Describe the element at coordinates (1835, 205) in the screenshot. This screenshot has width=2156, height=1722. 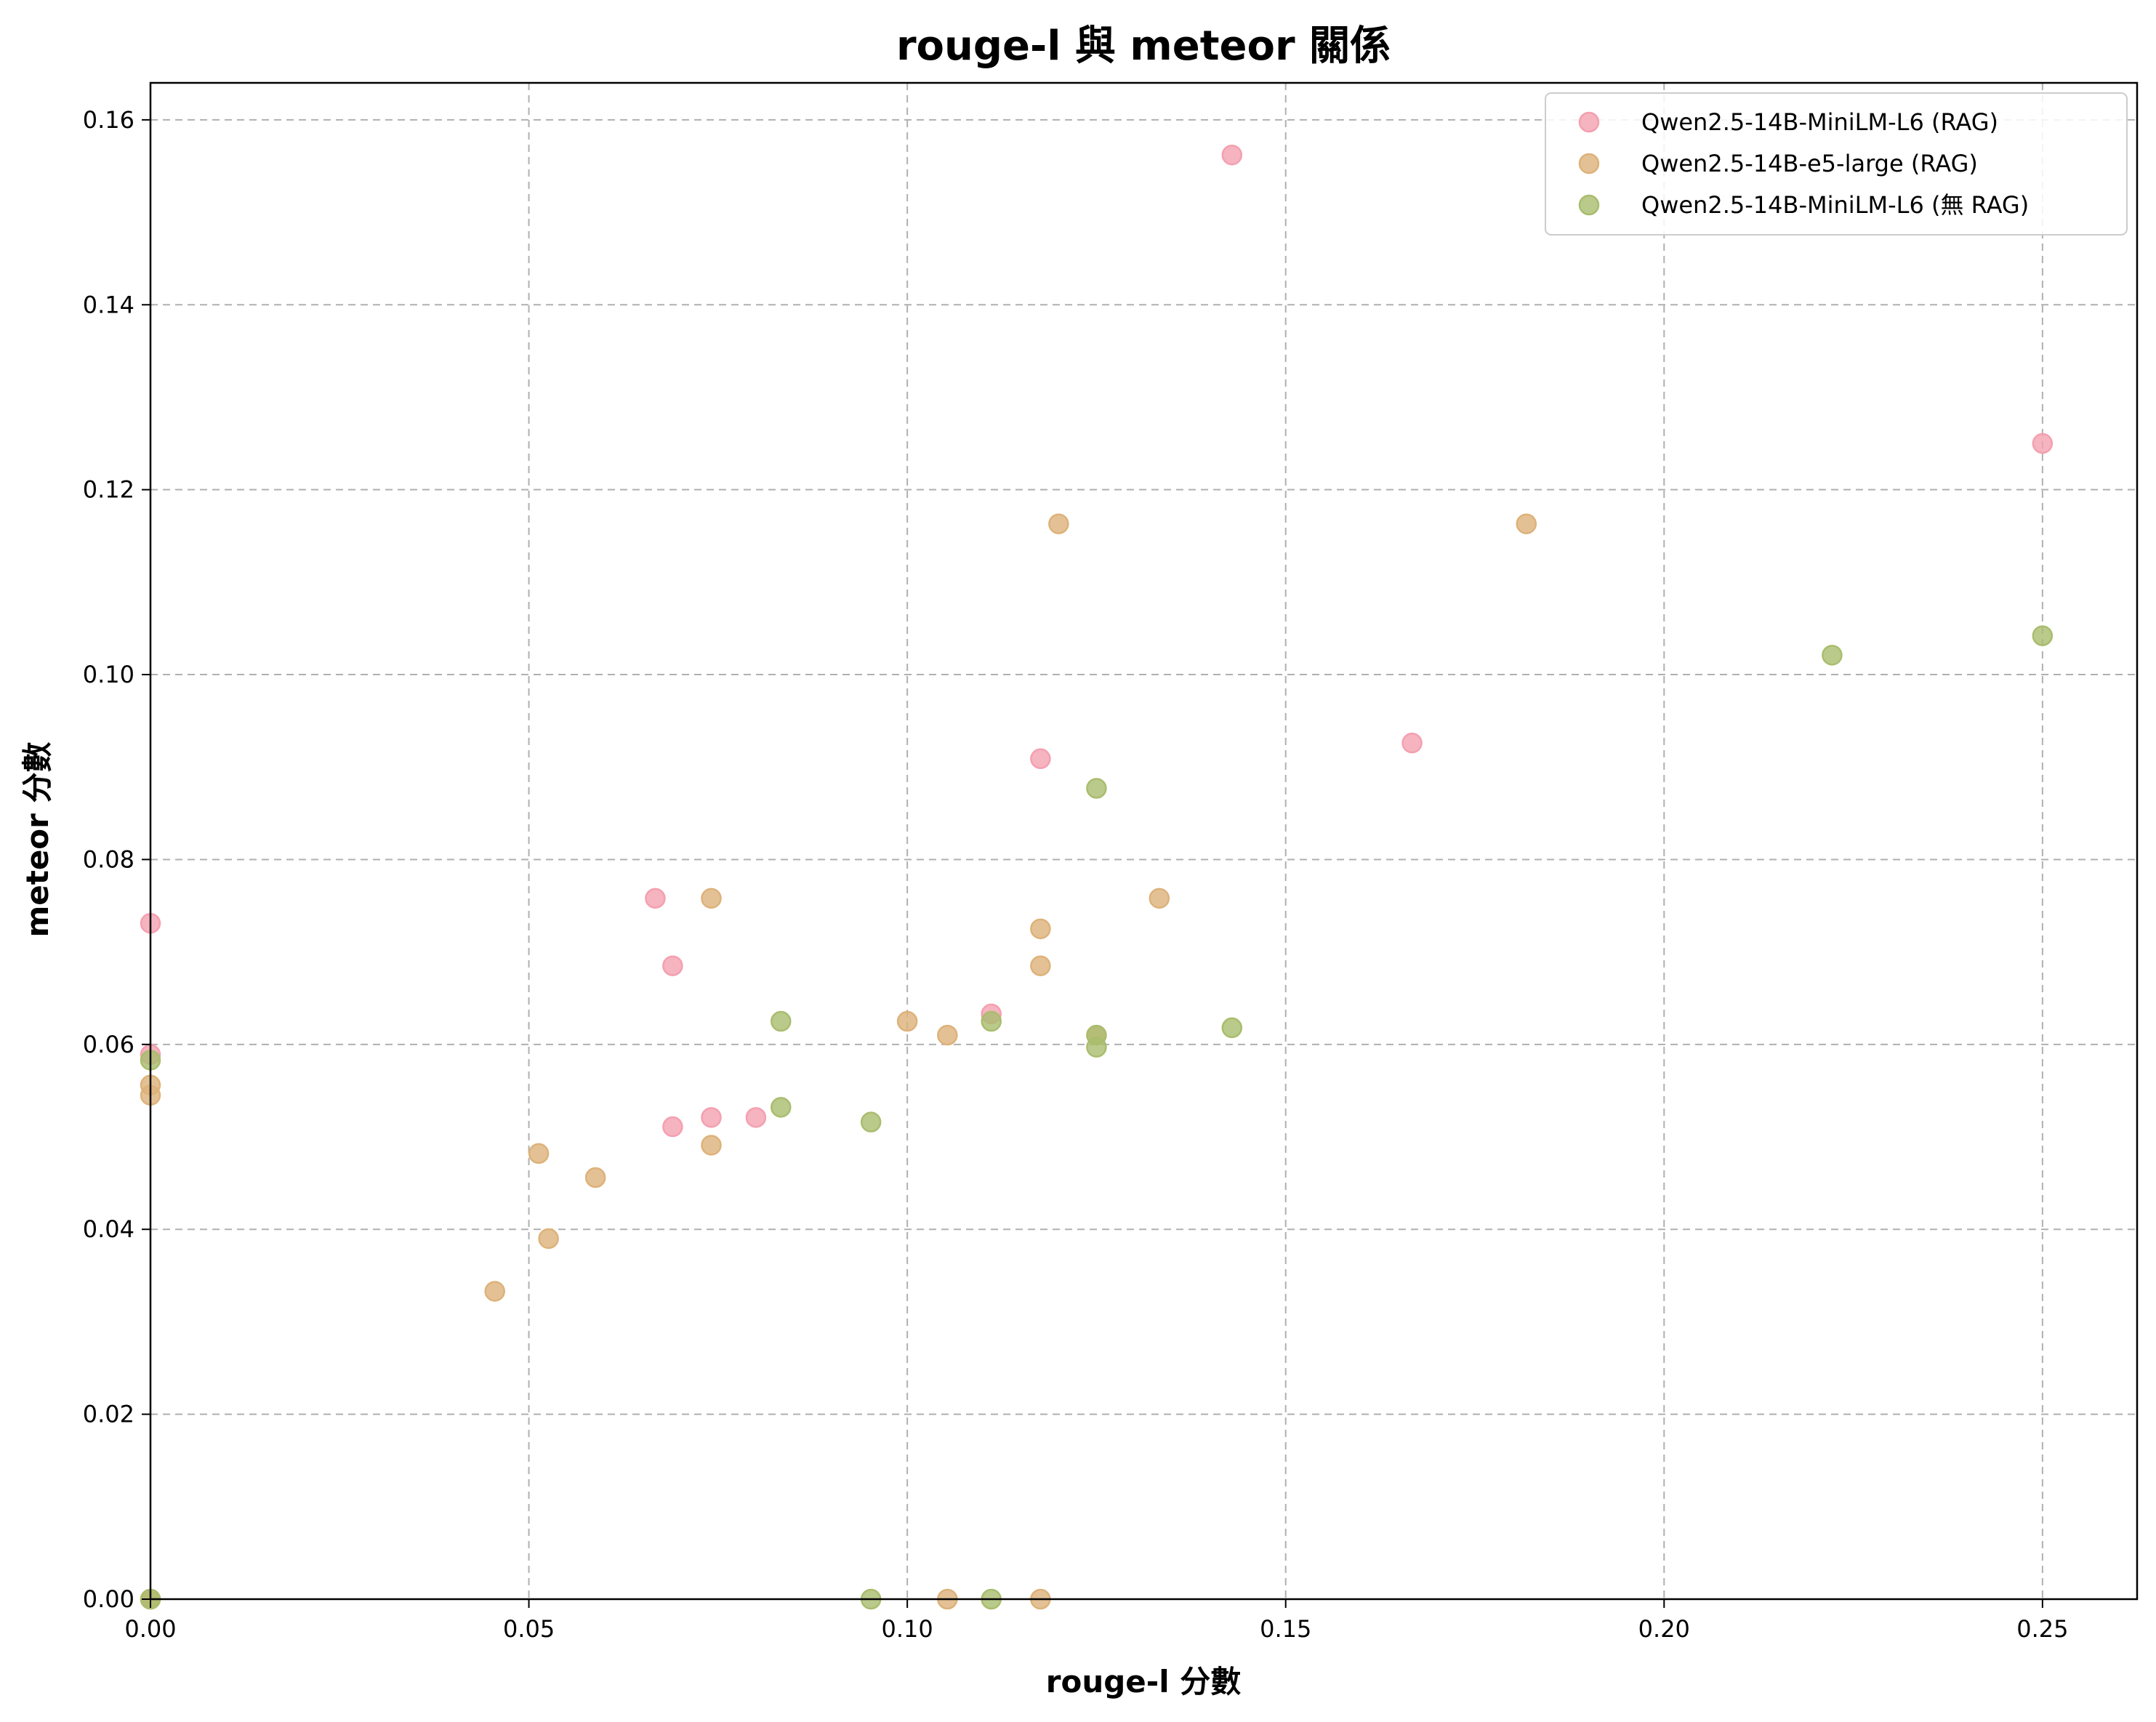
I see `legend-label: Qwen2.5-14B-MiniLM-L6 (無 RAG)` at that location.